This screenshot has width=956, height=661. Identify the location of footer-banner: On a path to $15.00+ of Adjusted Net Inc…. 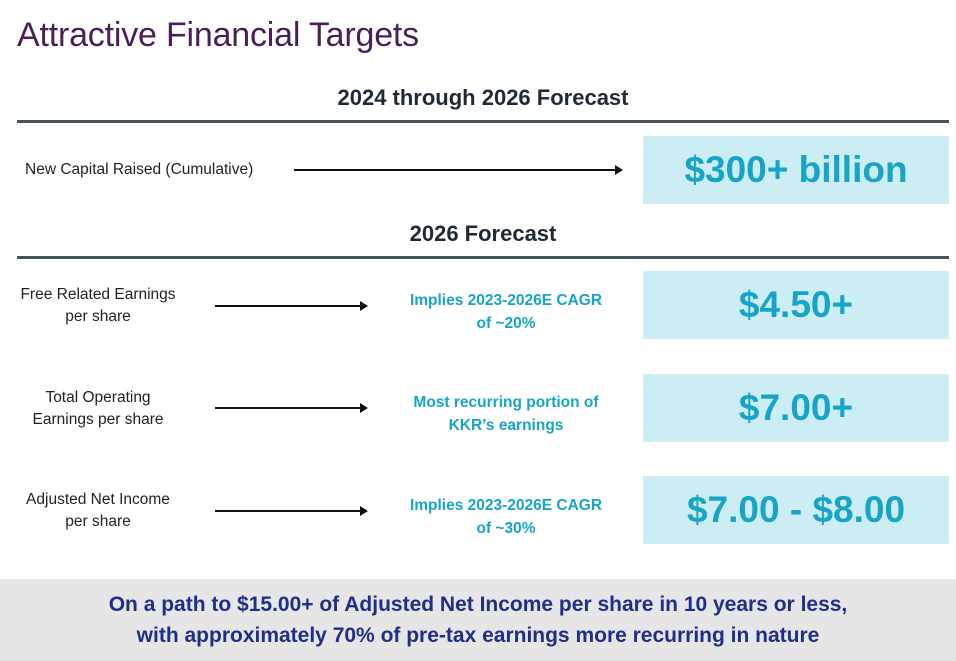
(478, 620).